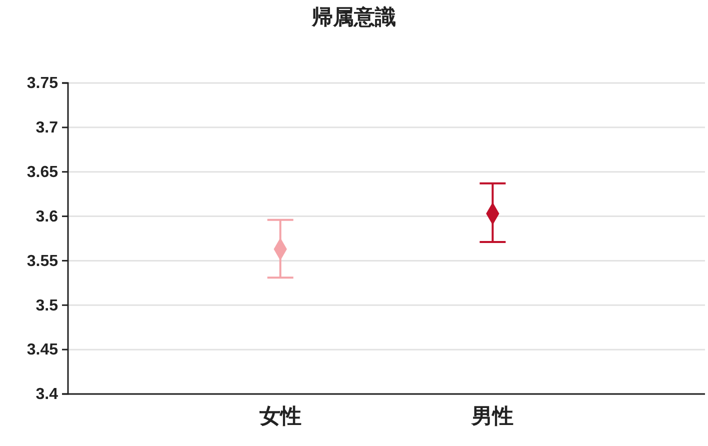 The width and height of the screenshot is (708, 446). Describe the element at coordinates (42, 350) in the screenshot. I see `y-tick-label: 3.45` at that location.